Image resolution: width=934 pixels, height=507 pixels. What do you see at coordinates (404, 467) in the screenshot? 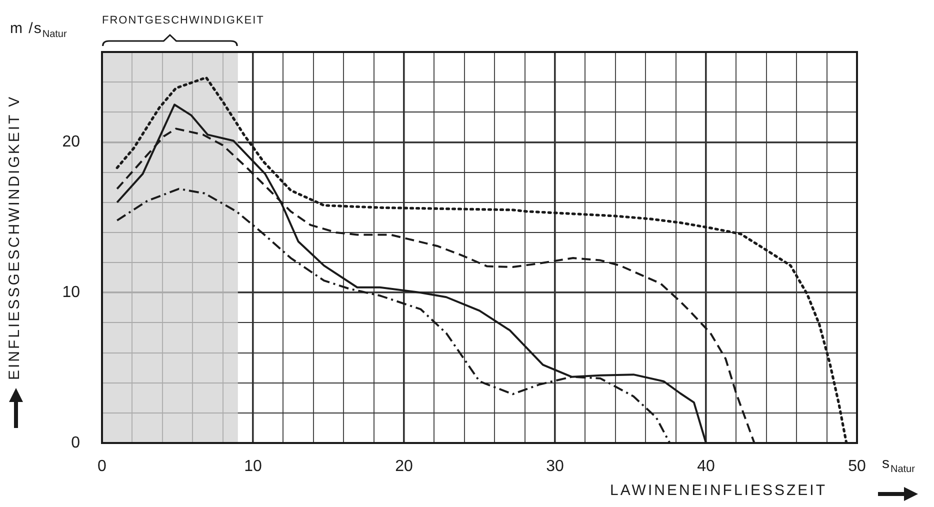
I see `x-tick-label: 20` at bounding box center [404, 467].